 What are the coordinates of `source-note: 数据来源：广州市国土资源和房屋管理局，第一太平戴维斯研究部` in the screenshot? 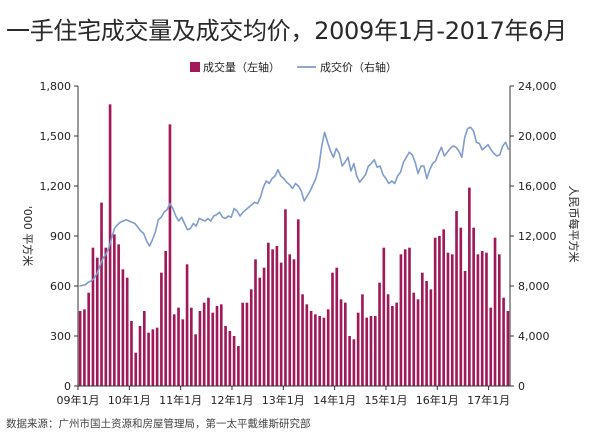 It's located at (158, 423).